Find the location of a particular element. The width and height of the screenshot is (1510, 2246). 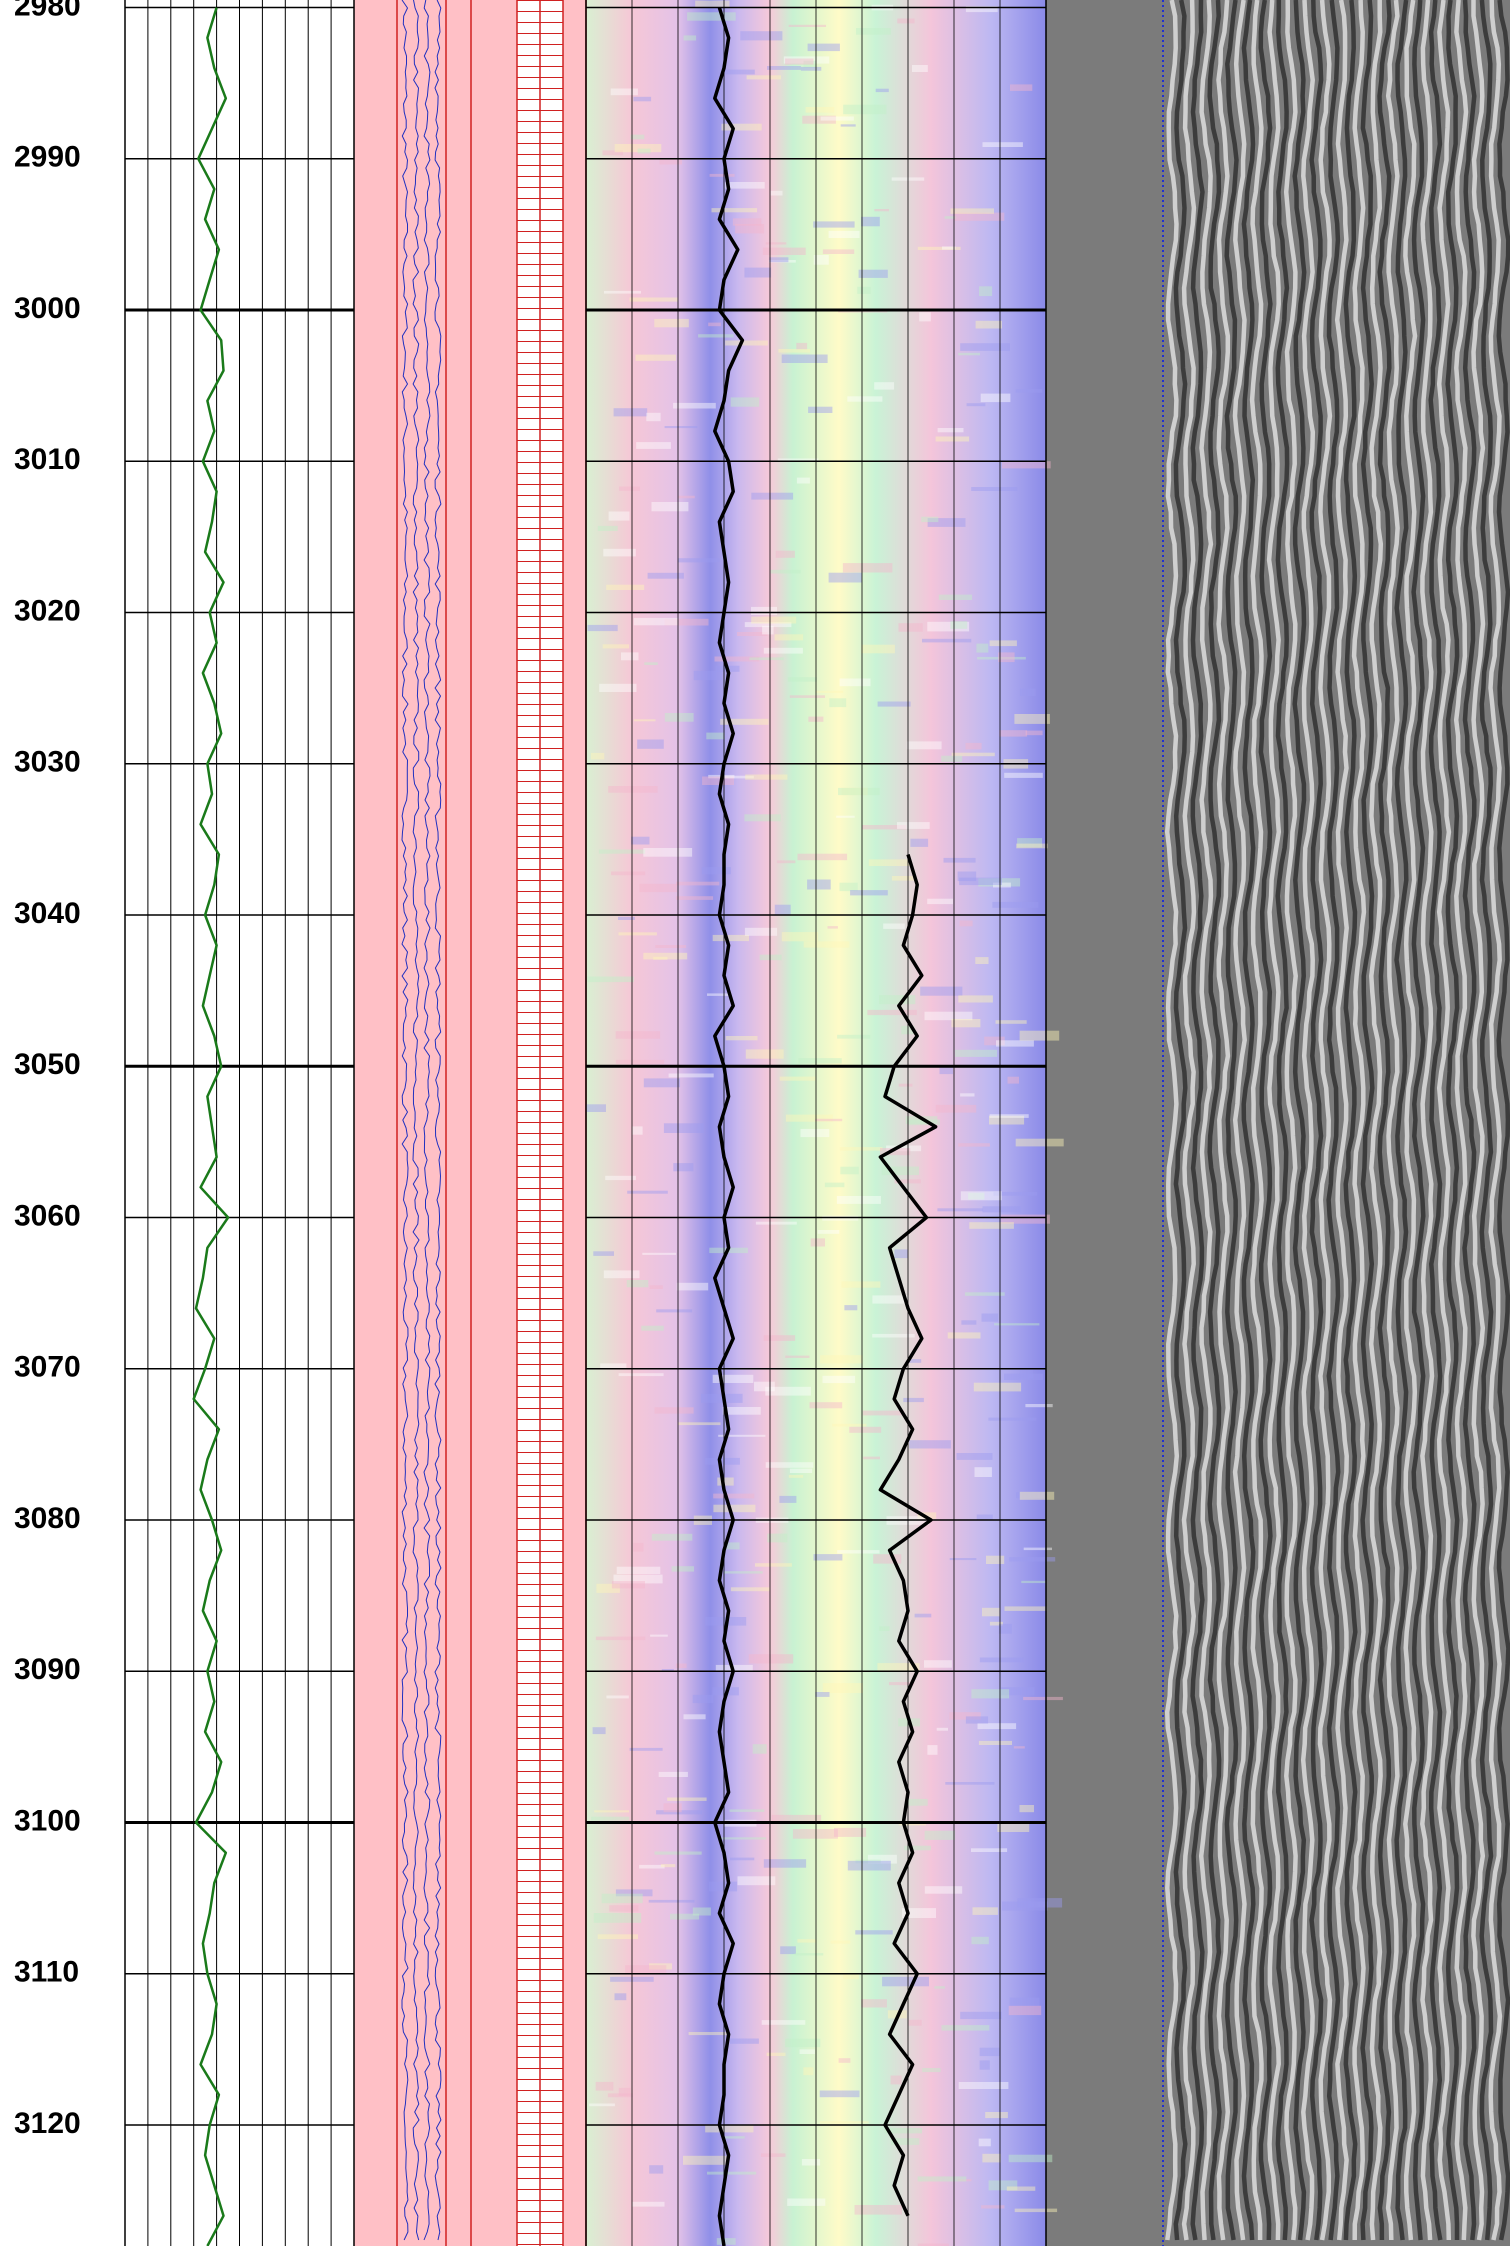

depth-label: 3000 is located at coordinates (47, 308).